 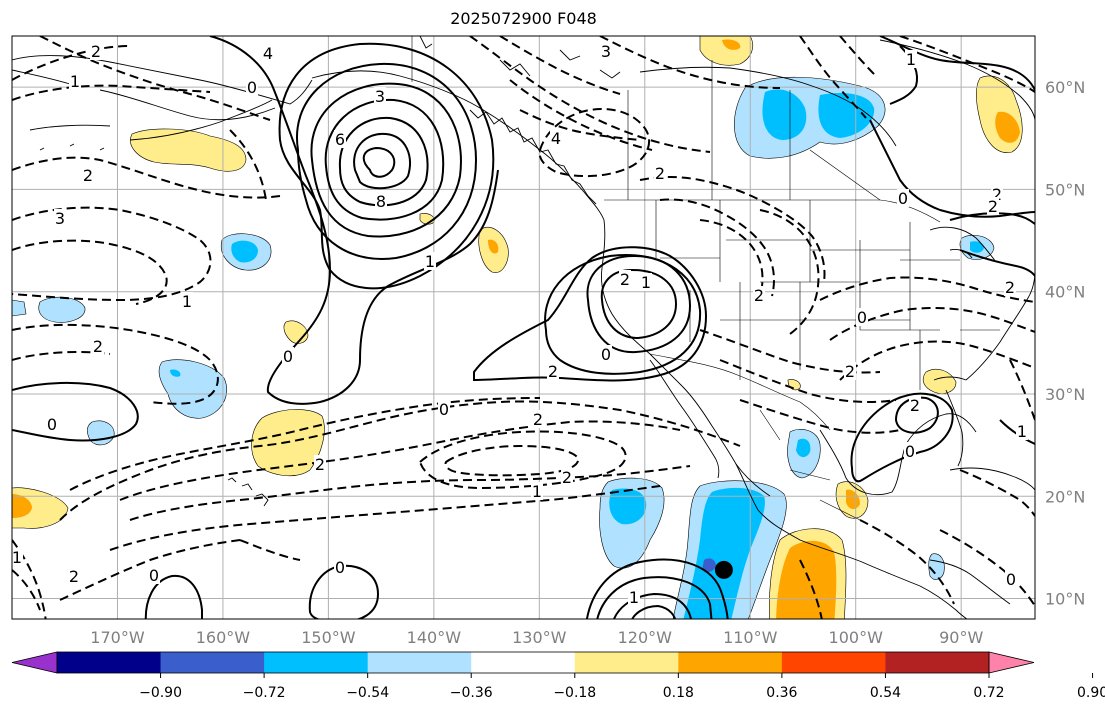 What do you see at coordinates (471, 693) in the screenshot?
I see `colorbar-tick-label: −0.36` at bounding box center [471, 693].